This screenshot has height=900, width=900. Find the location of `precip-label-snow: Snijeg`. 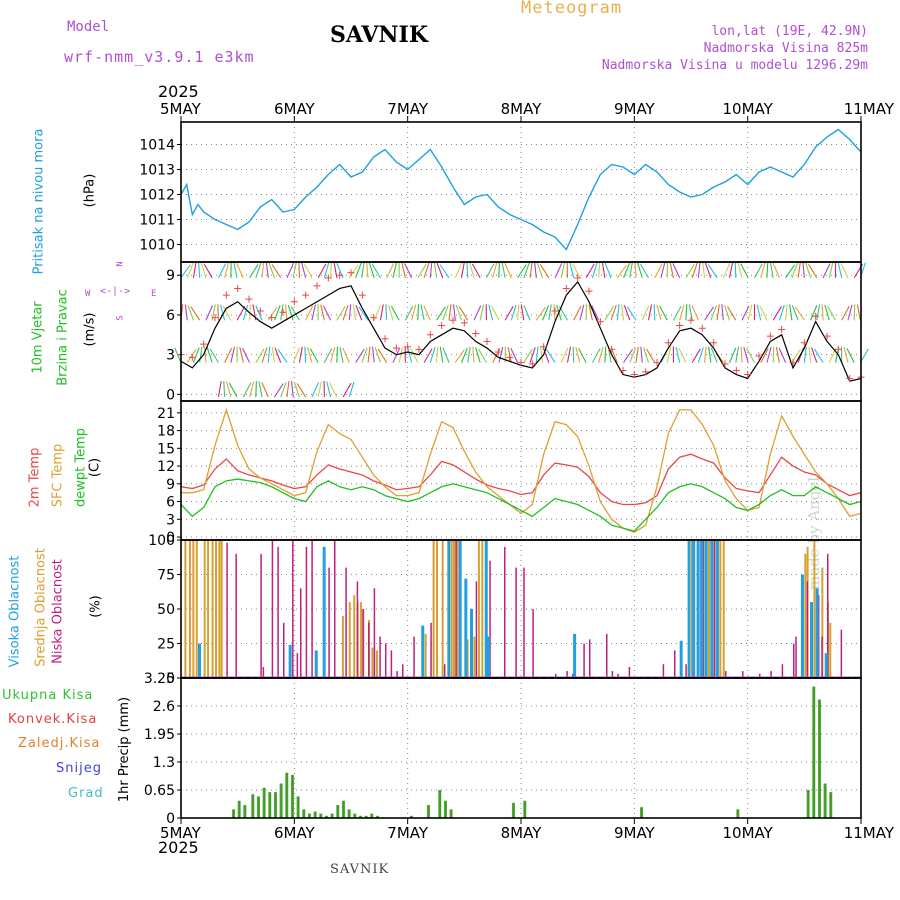

precip-label-snow: Snijeg is located at coordinates (79, 768).